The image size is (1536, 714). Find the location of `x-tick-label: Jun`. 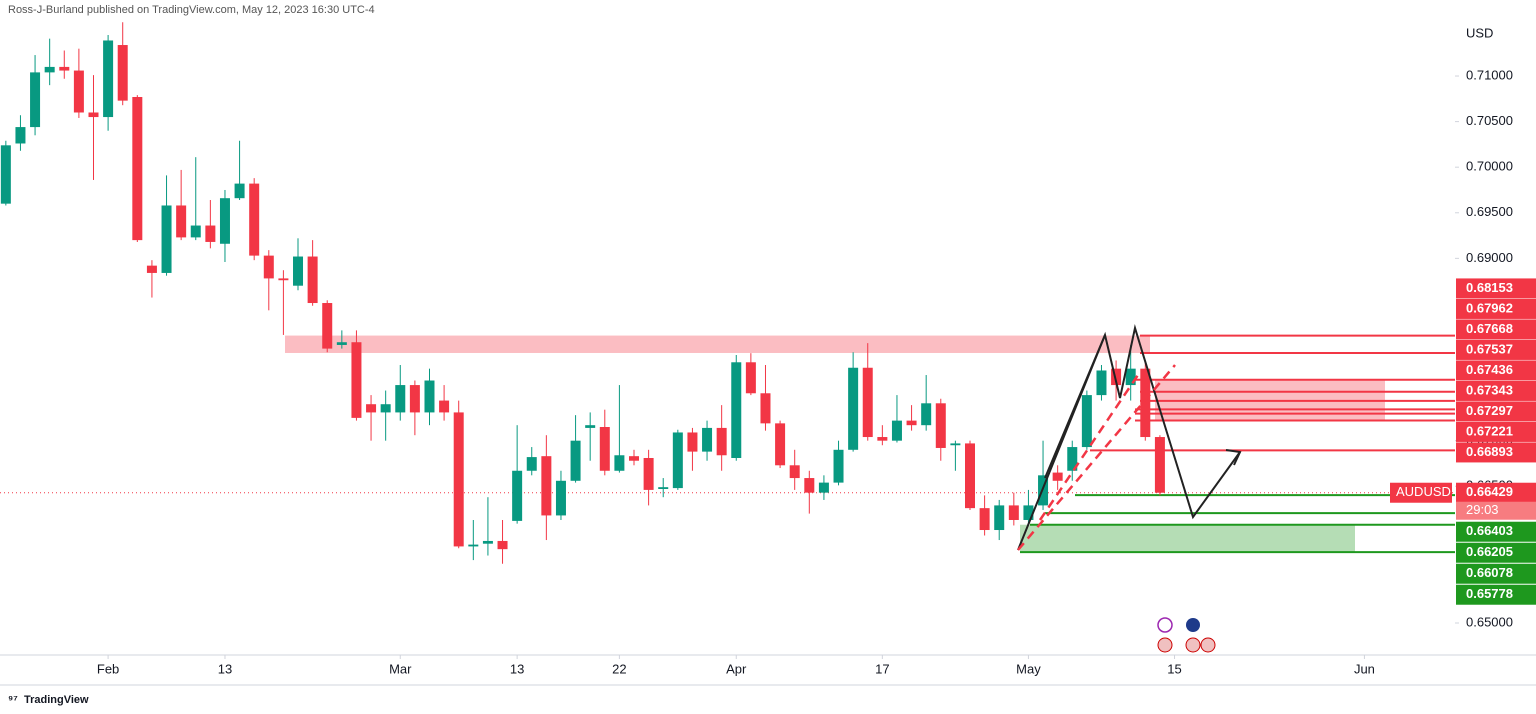

x-tick-label: Jun is located at coordinates (1364, 668).